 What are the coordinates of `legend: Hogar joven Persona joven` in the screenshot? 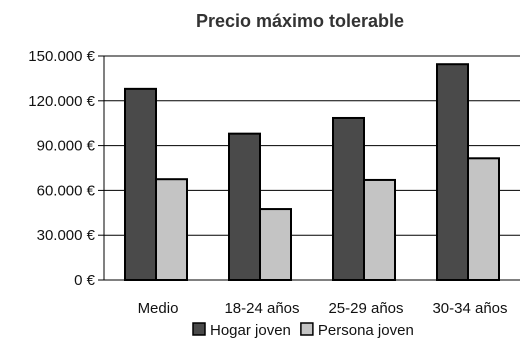 It's located at (303, 330).